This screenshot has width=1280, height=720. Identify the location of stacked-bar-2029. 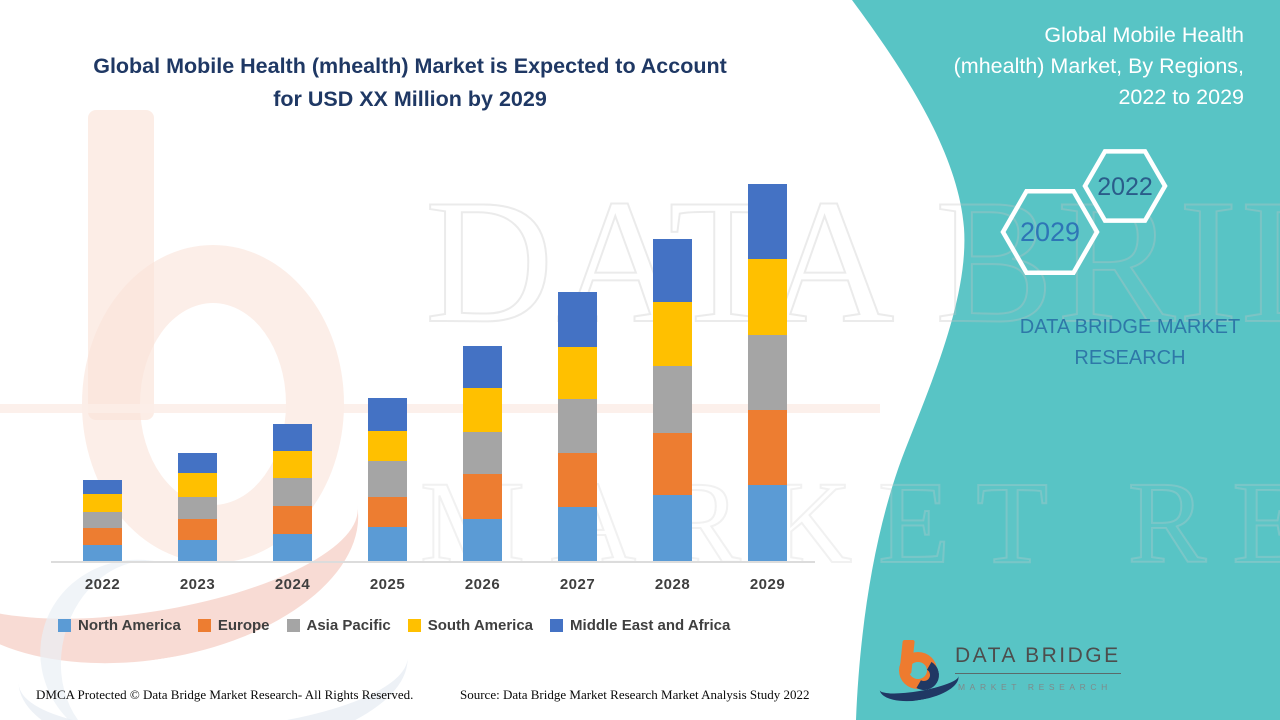
(767, 372).